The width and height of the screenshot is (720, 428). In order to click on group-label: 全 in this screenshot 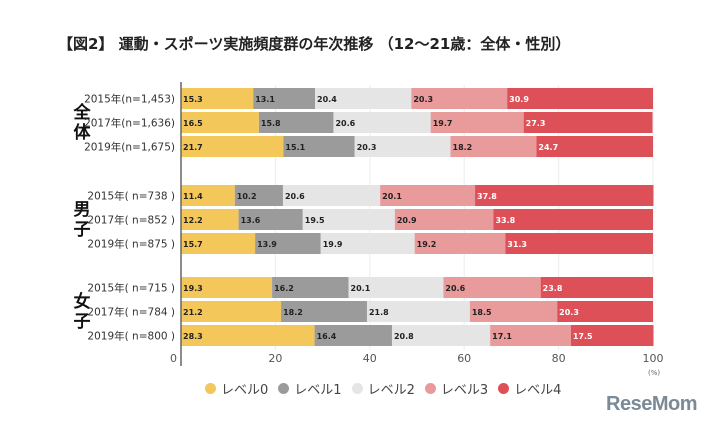, I will do `click(82, 112)`.